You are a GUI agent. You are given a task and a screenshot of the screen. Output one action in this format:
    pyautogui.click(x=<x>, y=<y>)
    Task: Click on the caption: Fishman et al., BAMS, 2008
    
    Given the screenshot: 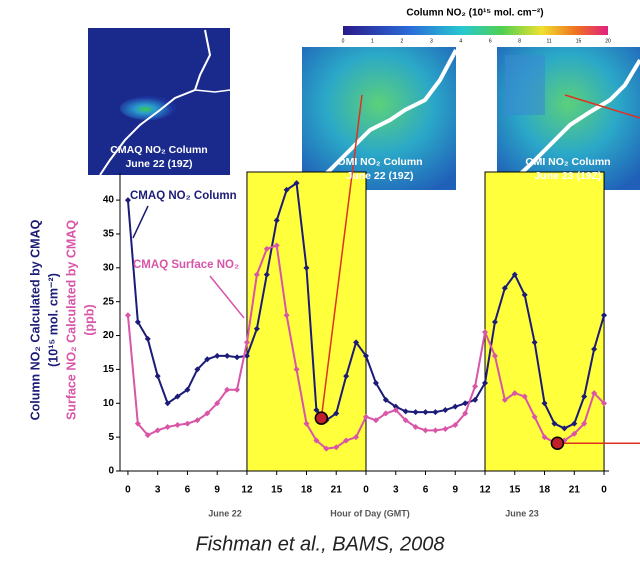 What is the action you would take?
    pyautogui.click(x=319, y=544)
    